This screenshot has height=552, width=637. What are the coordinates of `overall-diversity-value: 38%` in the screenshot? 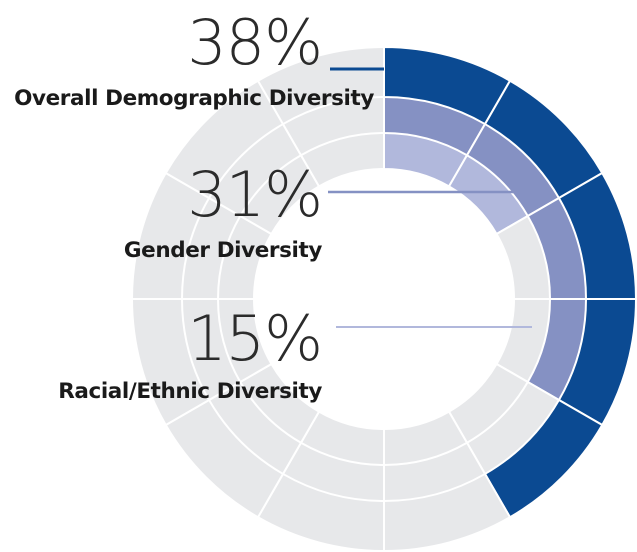 It's located at (254, 42).